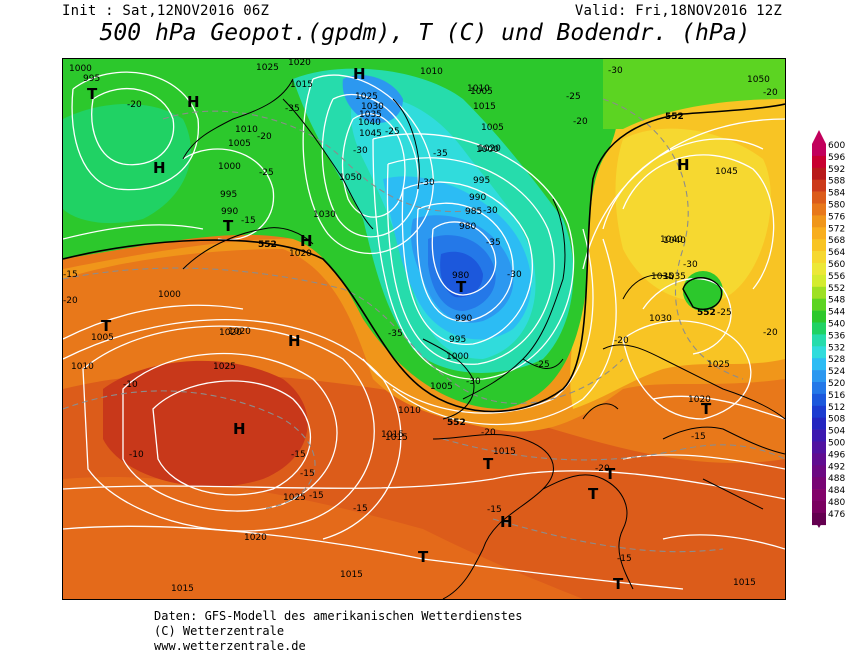  Describe the element at coordinates (370, 134) in the screenshot. I see `isobar-label: 1045` at that location.